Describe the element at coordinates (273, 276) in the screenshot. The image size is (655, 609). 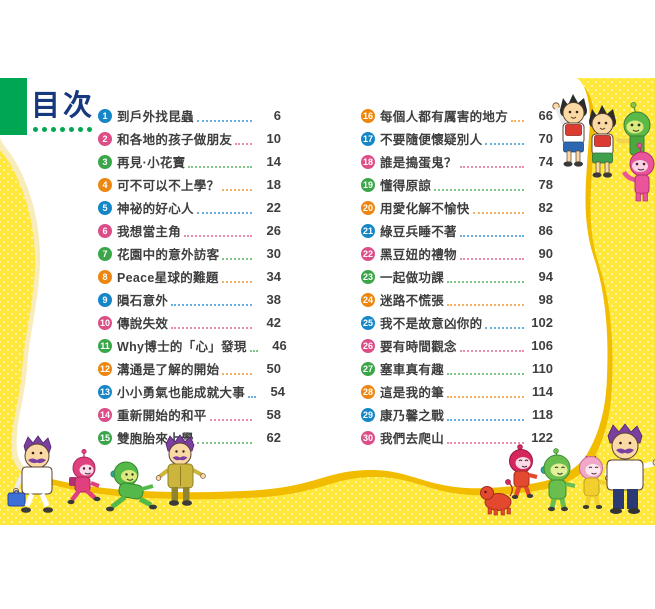
I see `entry-page-number: 34` at that location.